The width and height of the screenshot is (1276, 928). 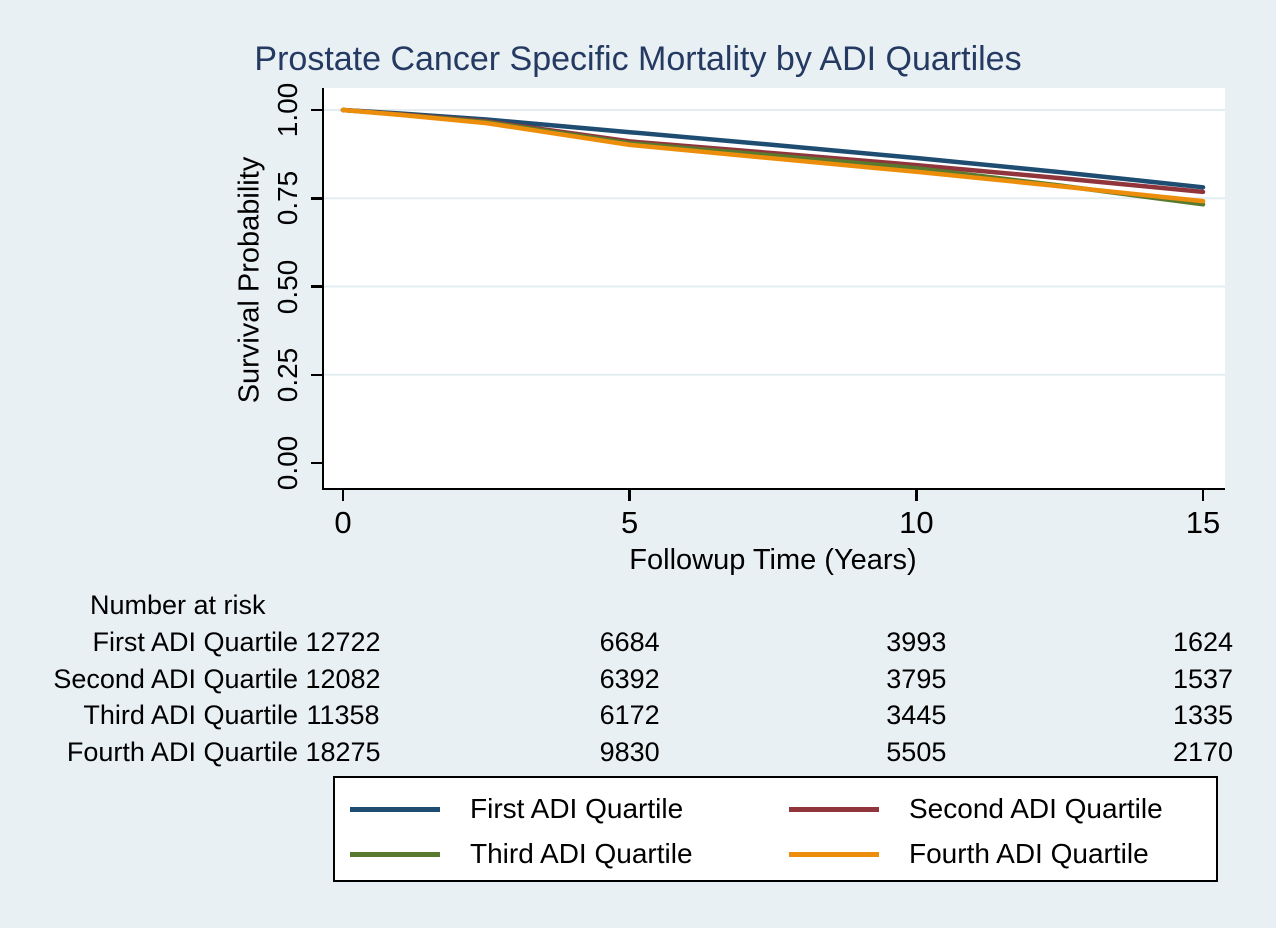 What do you see at coordinates (287, 286) in the screenshot?
I see `y-tick-text: 0.50` at bounding box center [287, 286].